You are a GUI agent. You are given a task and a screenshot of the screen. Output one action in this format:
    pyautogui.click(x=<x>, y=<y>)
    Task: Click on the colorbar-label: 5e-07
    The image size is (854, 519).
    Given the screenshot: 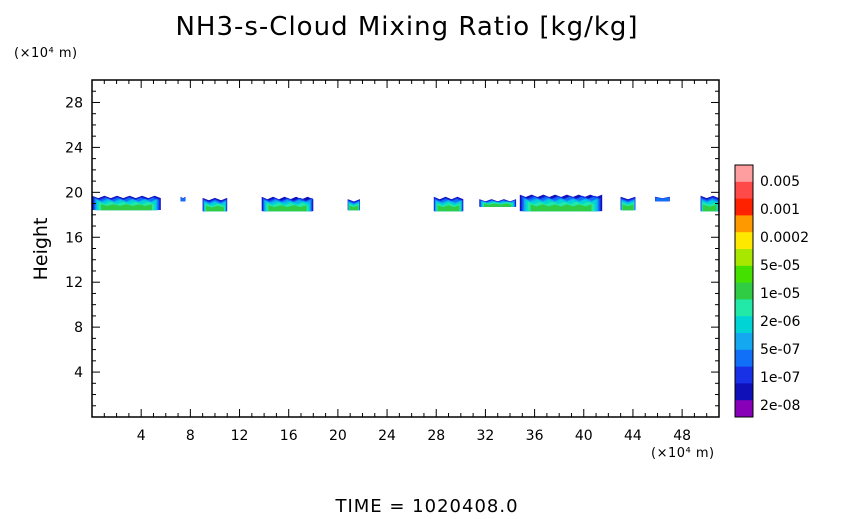 What is the action you would take?
    pyautogui.click(x=780, y=350)
    